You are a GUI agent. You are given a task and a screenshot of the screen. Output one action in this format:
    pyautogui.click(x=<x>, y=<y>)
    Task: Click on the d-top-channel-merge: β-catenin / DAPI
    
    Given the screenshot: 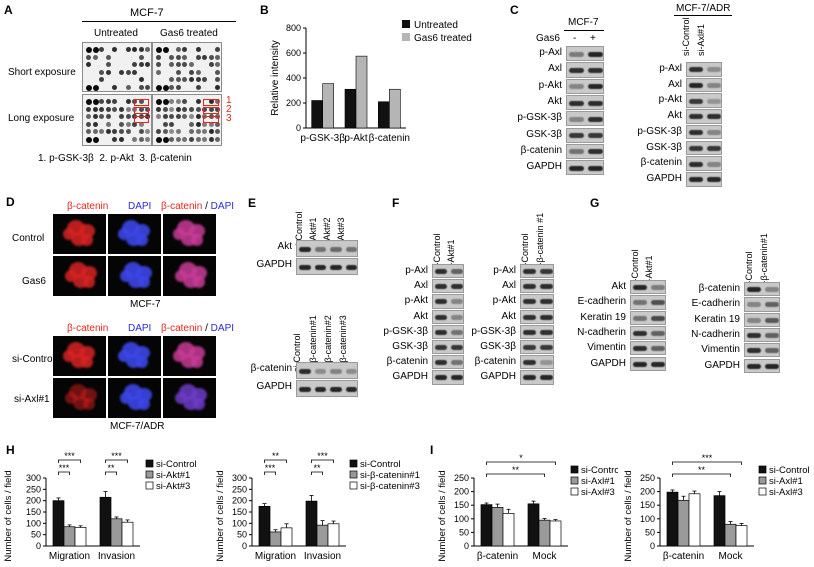 What is the action you would take?
    pyautogui.click(x=198, y=206)
    